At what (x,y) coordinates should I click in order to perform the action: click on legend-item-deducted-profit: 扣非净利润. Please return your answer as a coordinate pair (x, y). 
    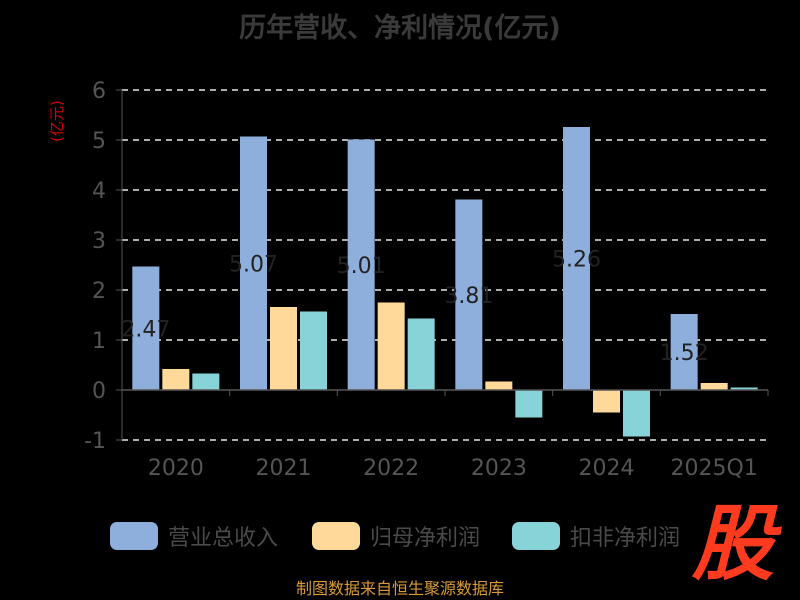
    Looking at the image, I should click on (596, 536).